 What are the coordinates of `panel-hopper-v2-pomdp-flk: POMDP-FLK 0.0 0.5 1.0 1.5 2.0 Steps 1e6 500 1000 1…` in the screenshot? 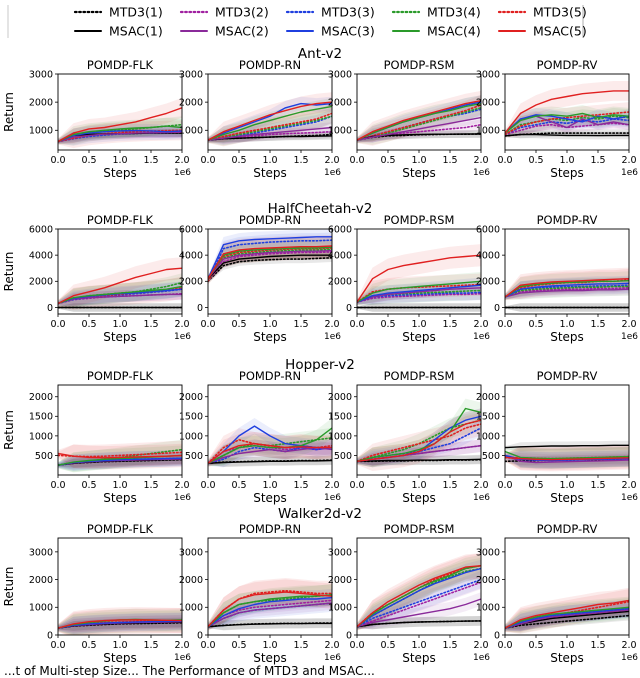 It's located at (96, 437).